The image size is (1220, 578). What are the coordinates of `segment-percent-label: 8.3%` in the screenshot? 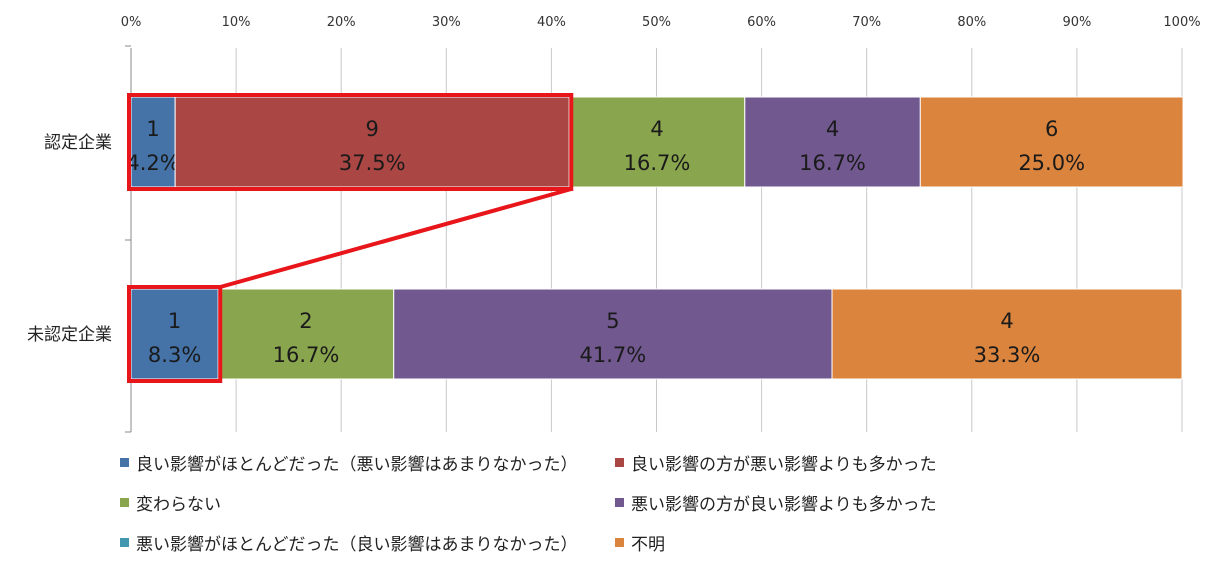 It's located at (174, 355).